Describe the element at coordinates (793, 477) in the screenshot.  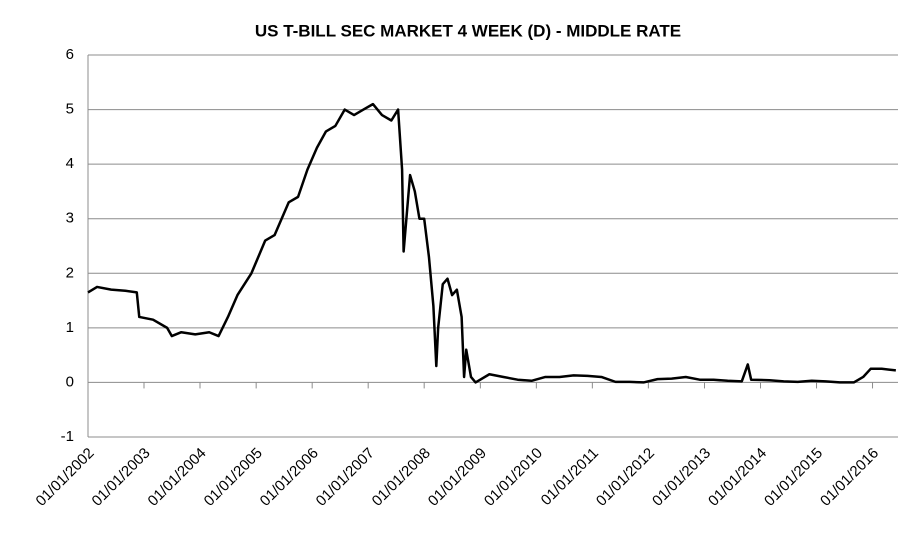
I see `x-tick-label: 01/01/2015` at that location.